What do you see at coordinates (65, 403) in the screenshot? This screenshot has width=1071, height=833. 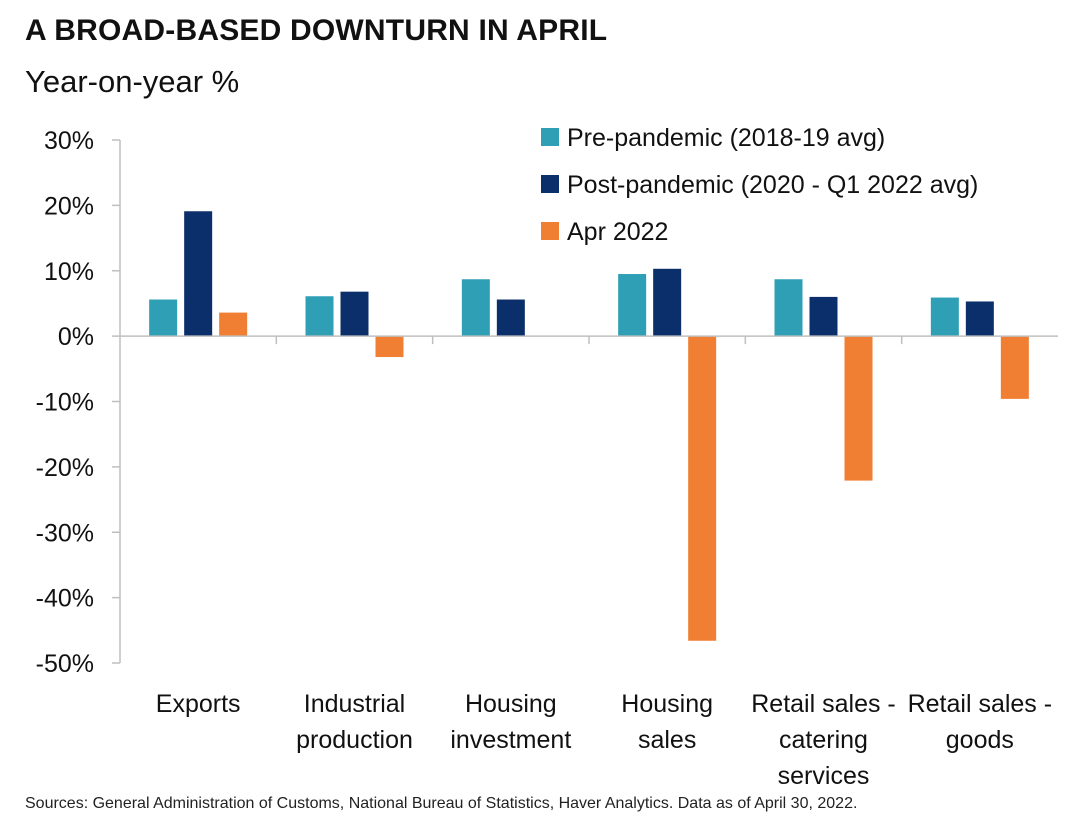 I see `y-tick-label: -10%` at bounding box center [65, 403].